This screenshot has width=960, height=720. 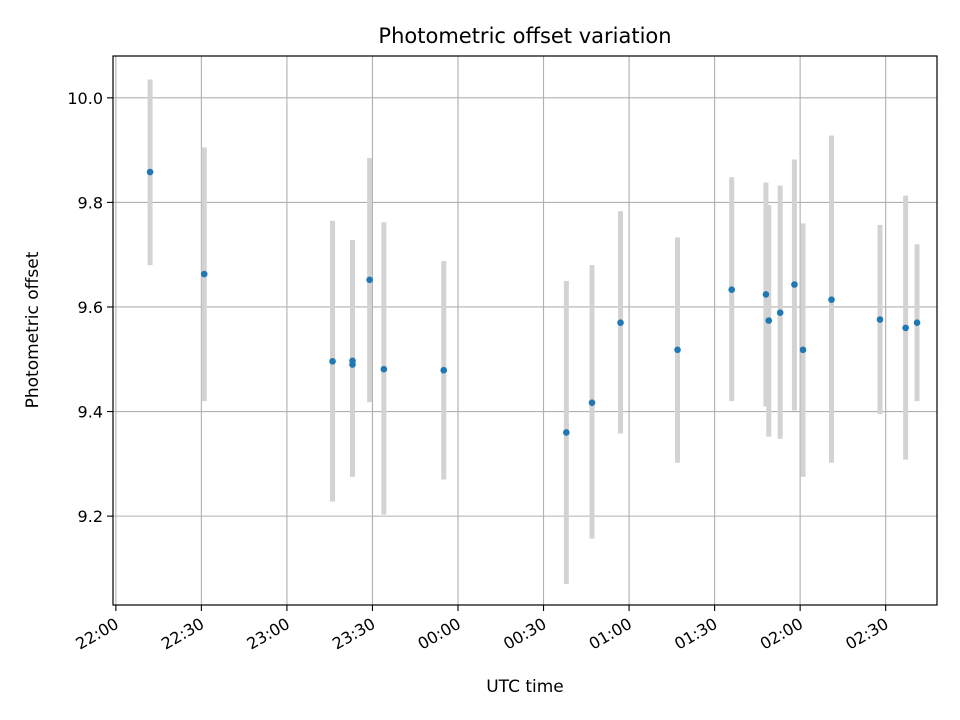 I want to click on y-tick-label: 9.2, so click(x=90, y=516).